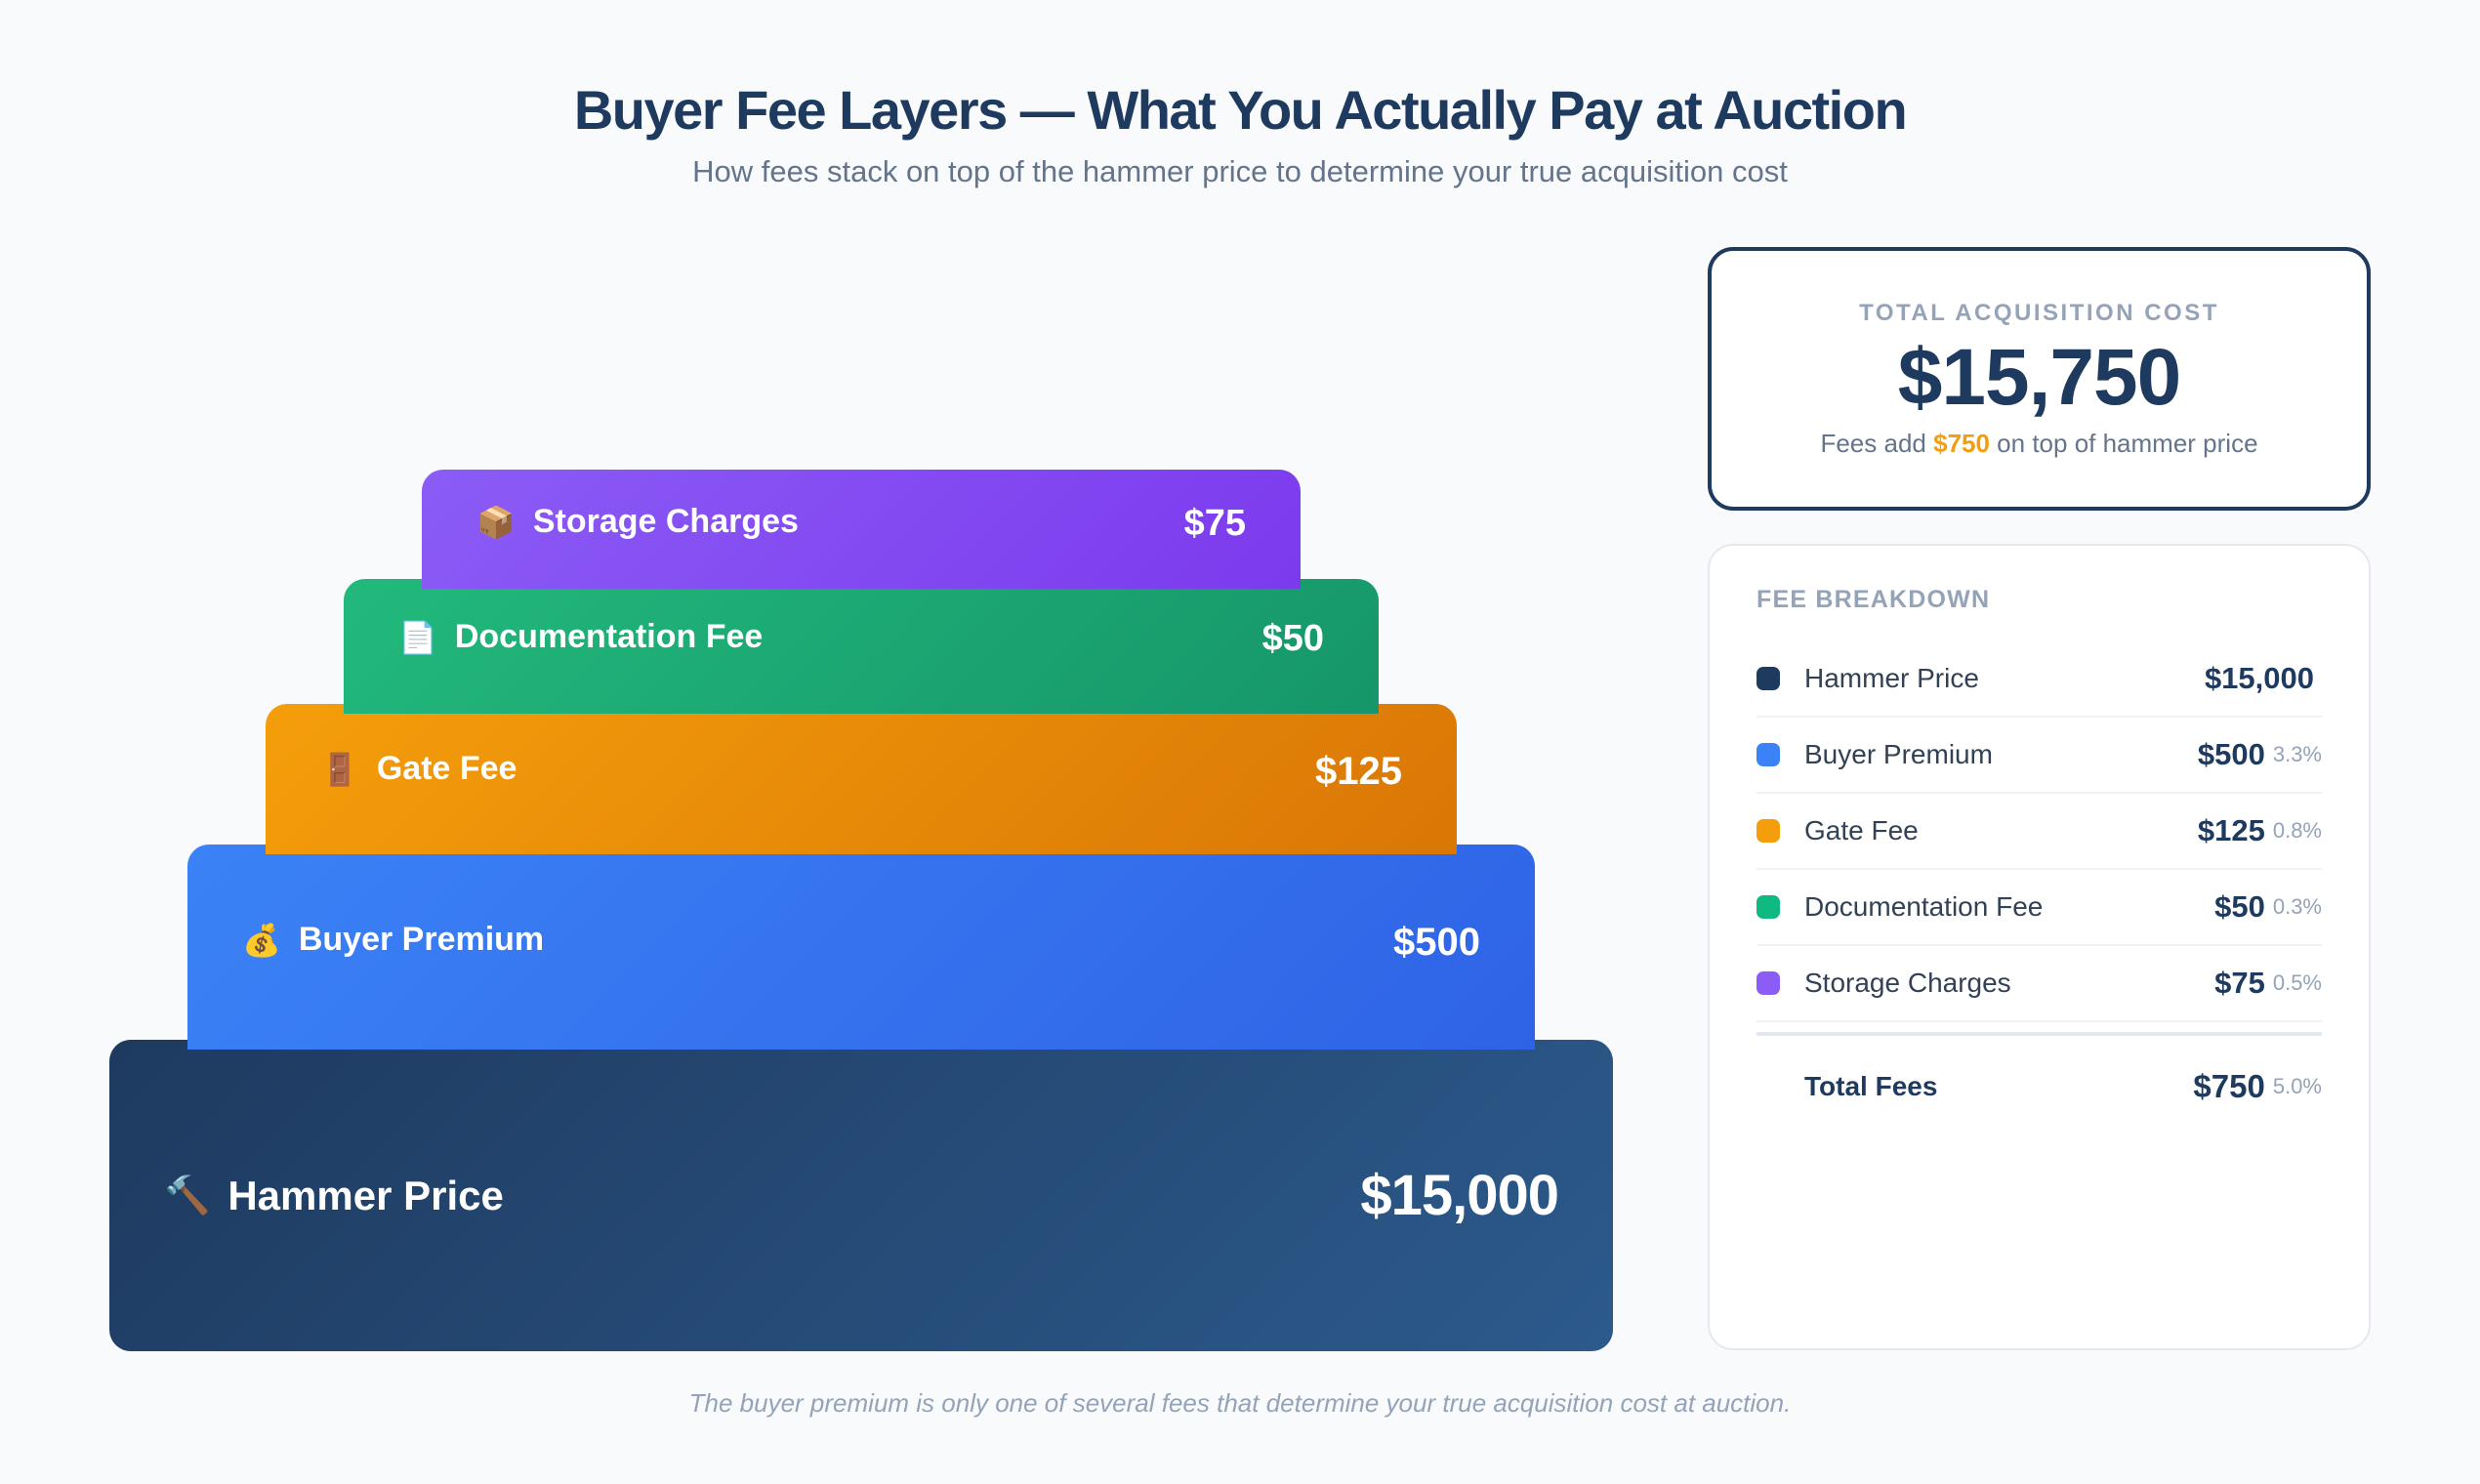 The width and height of the screenshot is (2480, 1484). I want to click on total-fees-amount: $750, so click(2229, 1086).